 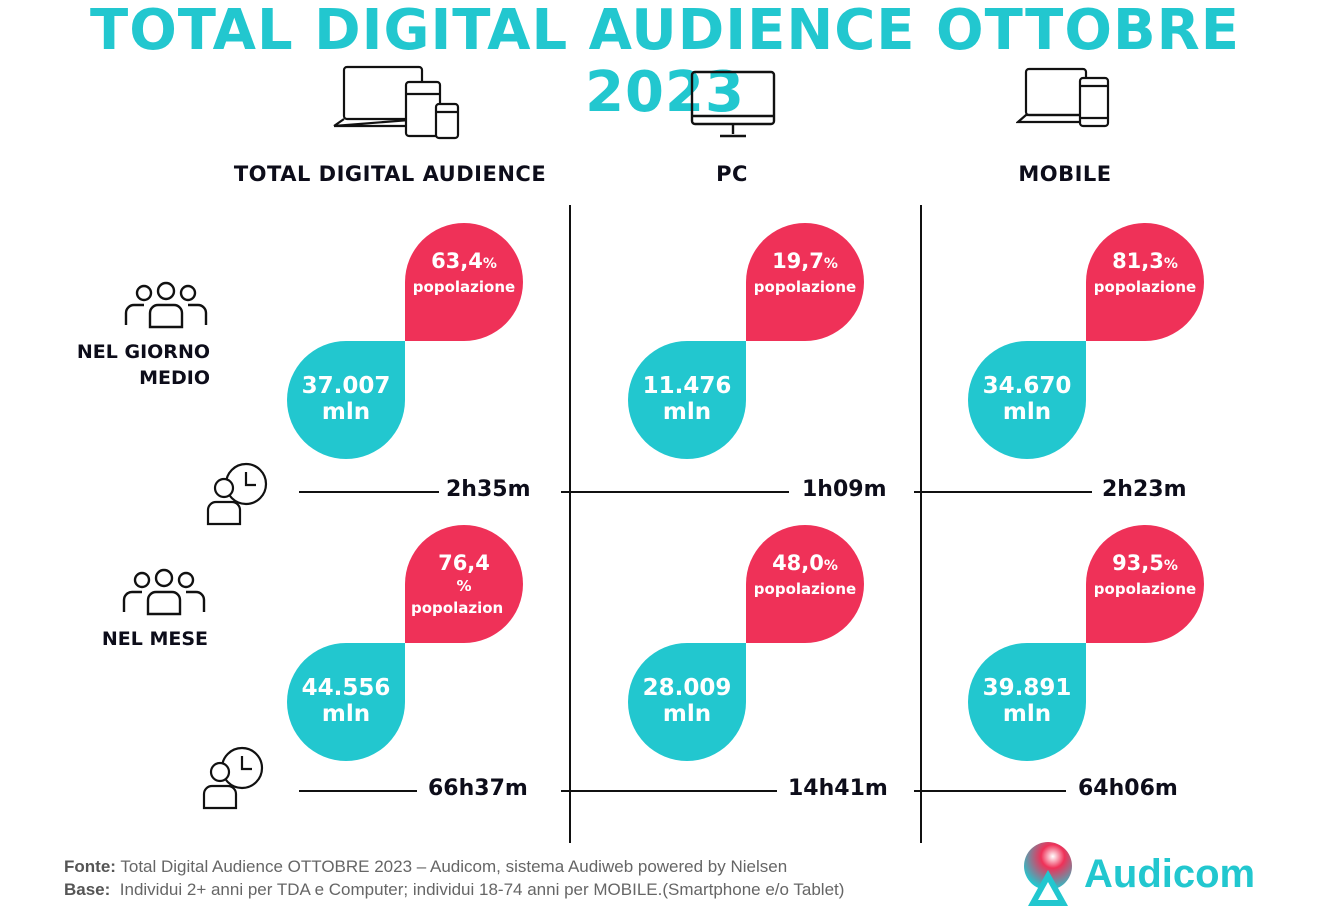 What do you see at coordinates (143, 352) in the screenshot?
I see `row-label-line: NEL GIORNO` at bounding box center [143, 352].